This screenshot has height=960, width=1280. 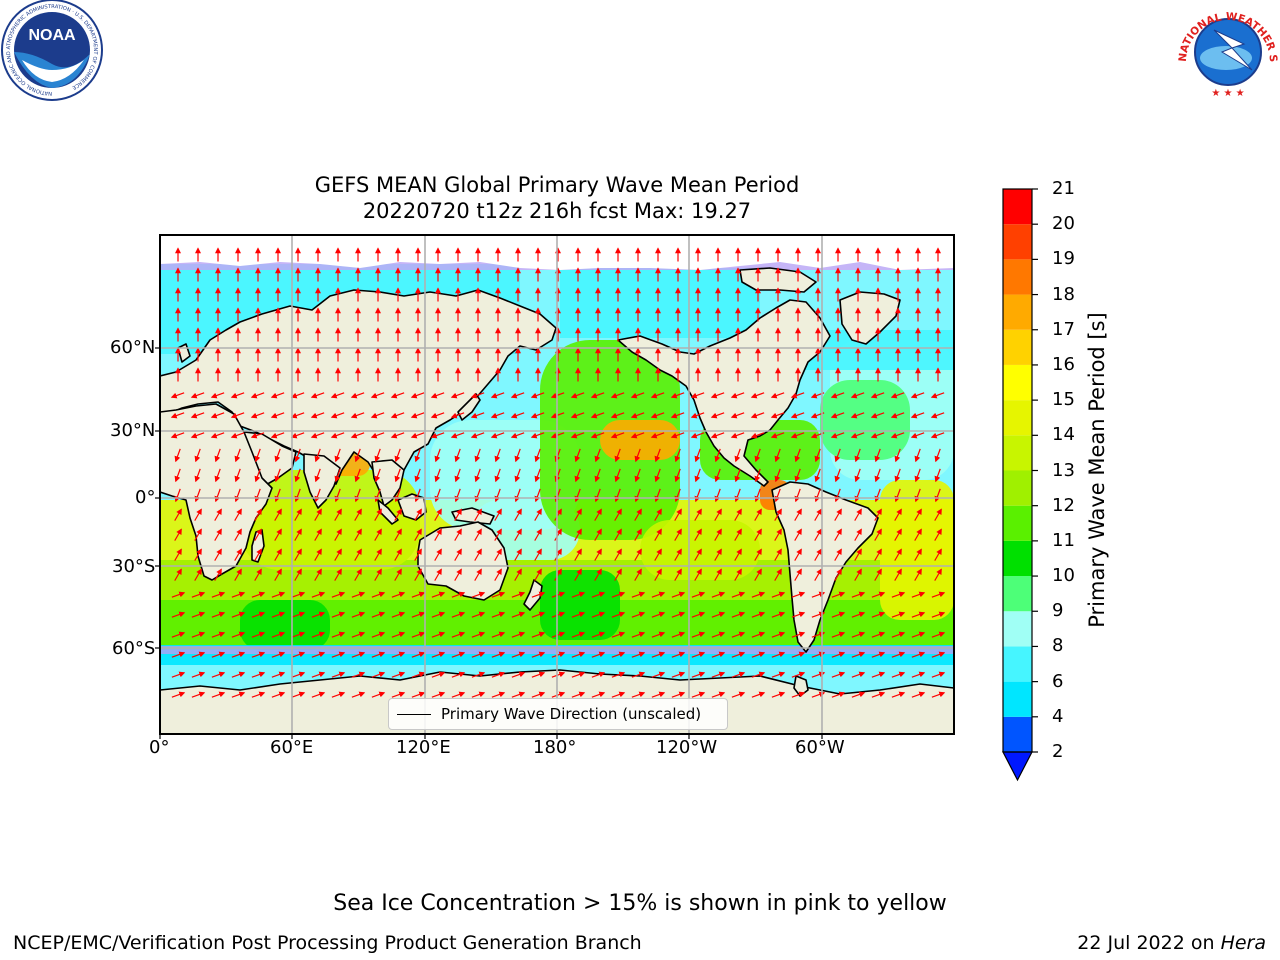 What do you see at coordinates (1063, 576) in the screenshot?
I see `colorbar-tick-label: 10` at bounding box center [1063, 576].